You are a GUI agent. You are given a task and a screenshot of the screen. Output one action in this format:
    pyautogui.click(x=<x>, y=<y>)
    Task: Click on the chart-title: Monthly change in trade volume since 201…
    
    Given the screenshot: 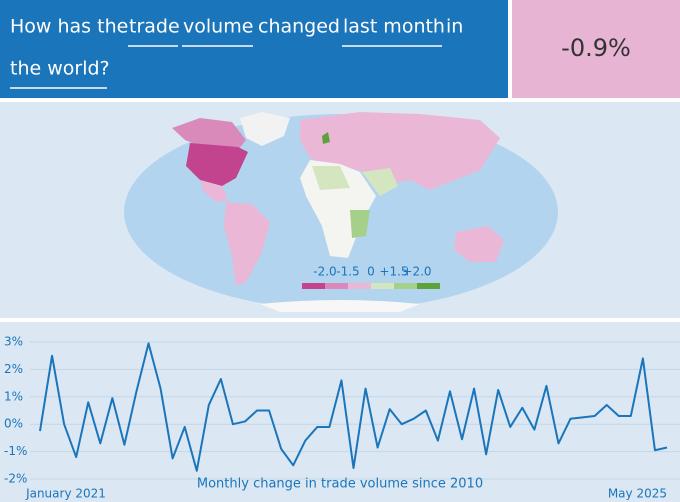 What is the action you would take?
    pyautogui.click(x=340, y=484)
    